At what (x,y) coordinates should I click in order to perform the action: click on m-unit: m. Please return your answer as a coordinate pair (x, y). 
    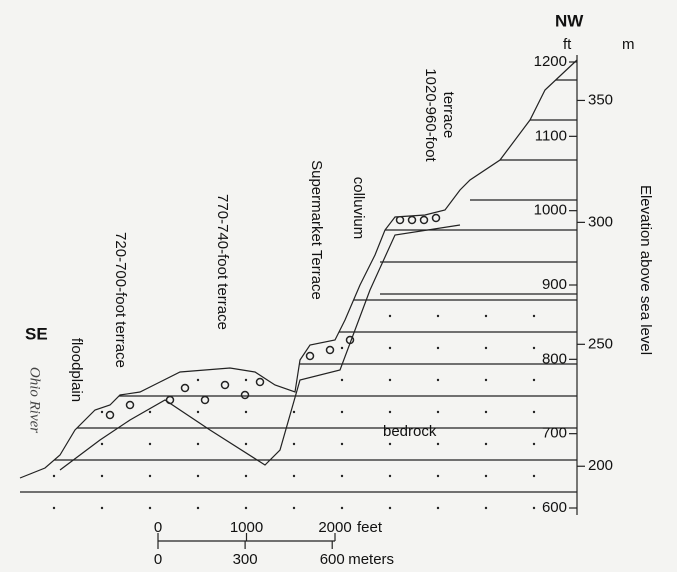
    Looking at the image, I should click on (628, 44).